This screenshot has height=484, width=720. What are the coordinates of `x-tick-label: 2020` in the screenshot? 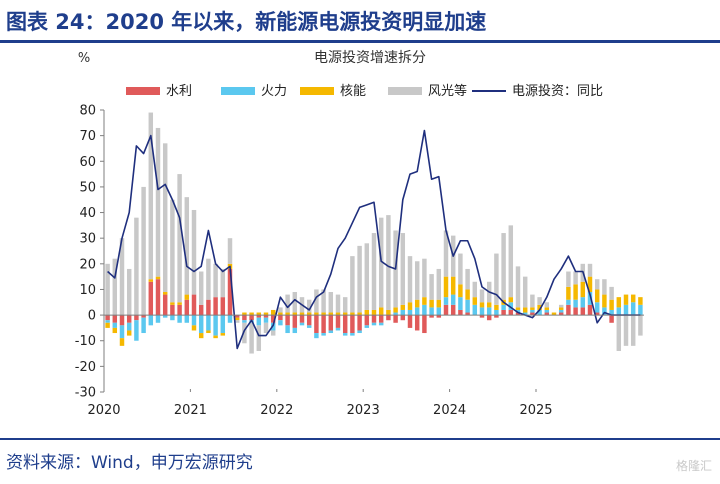 It's located at (103, 410).